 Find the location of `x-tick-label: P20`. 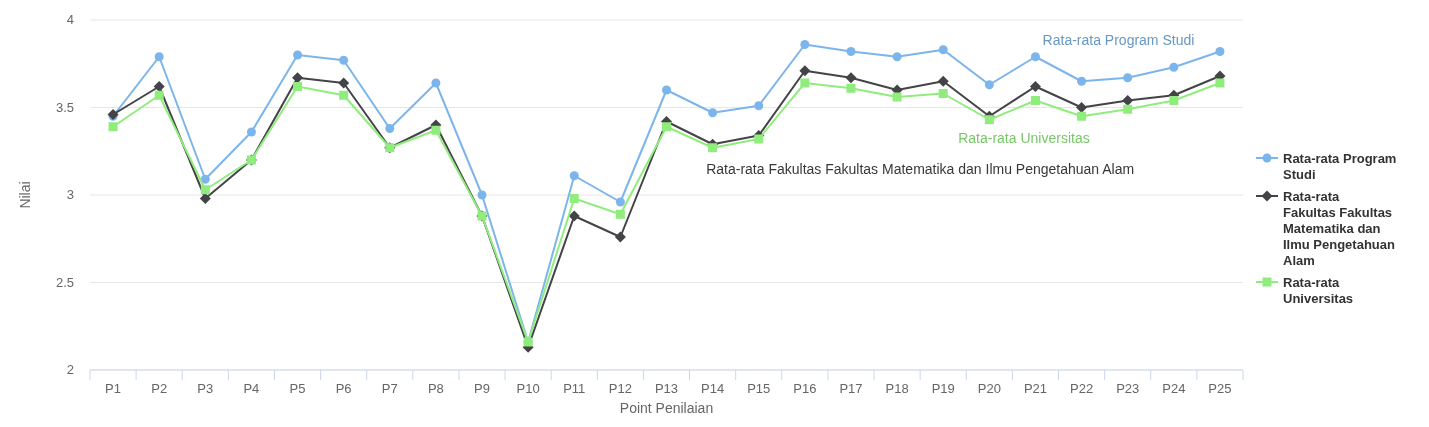

x-tick-label: P20 is located at coordinates (989, 388).